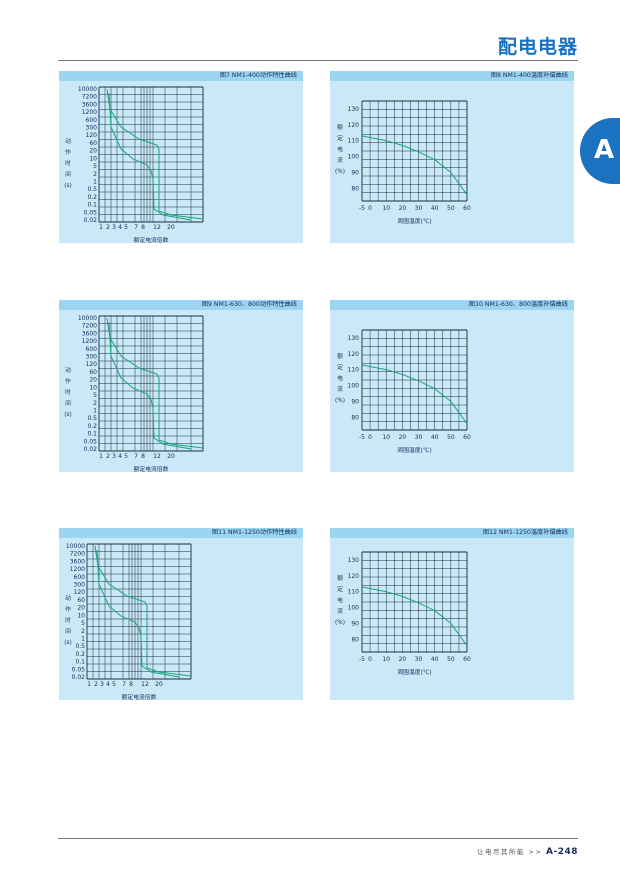 This screenshot has height=877, width=620. I want to click on y-tick-label: 90, so click(355, 401).